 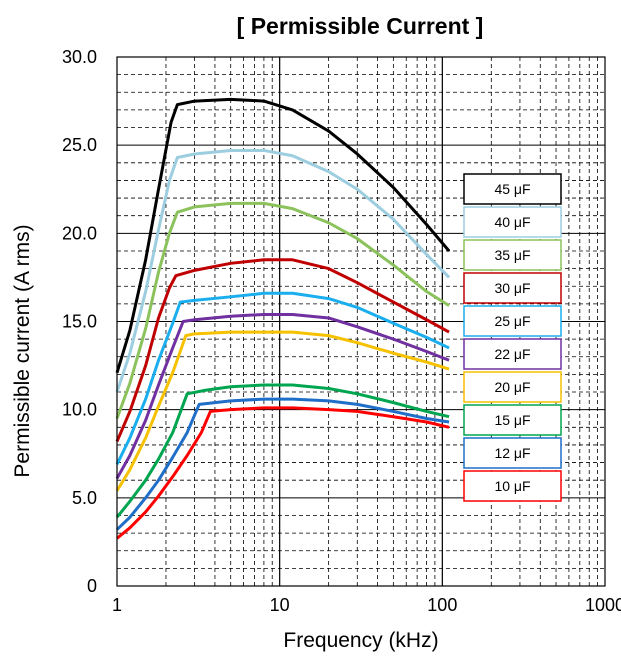 I want to click on x-tick-label: 1000, so click(x=603, y=605).